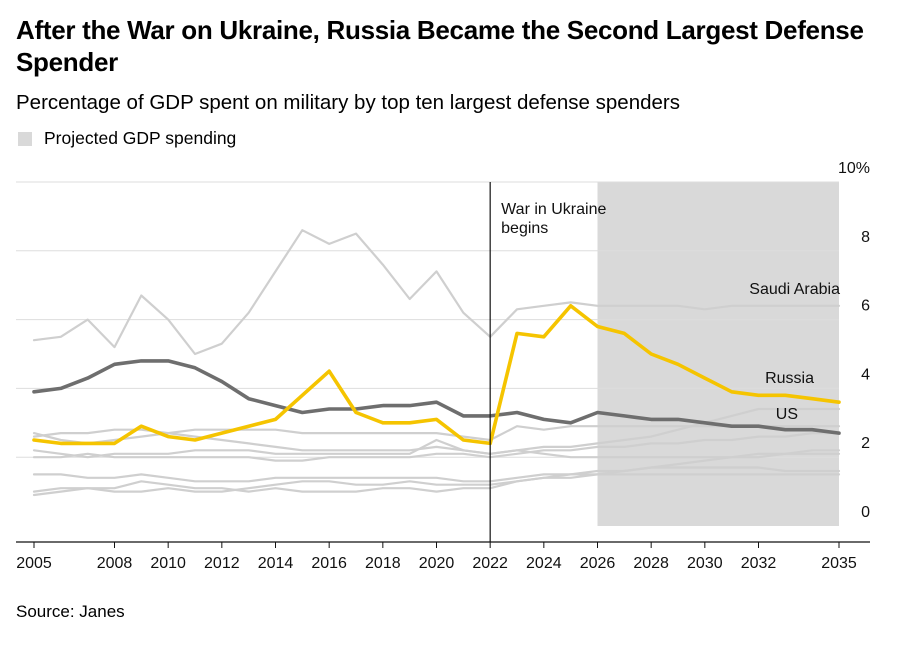 This screenshot has height=652, width=900. What do you see at coordinates (544, 563) in the screenshot?
I see `x-tick-label: 2024` at bounding box center [544, 563].